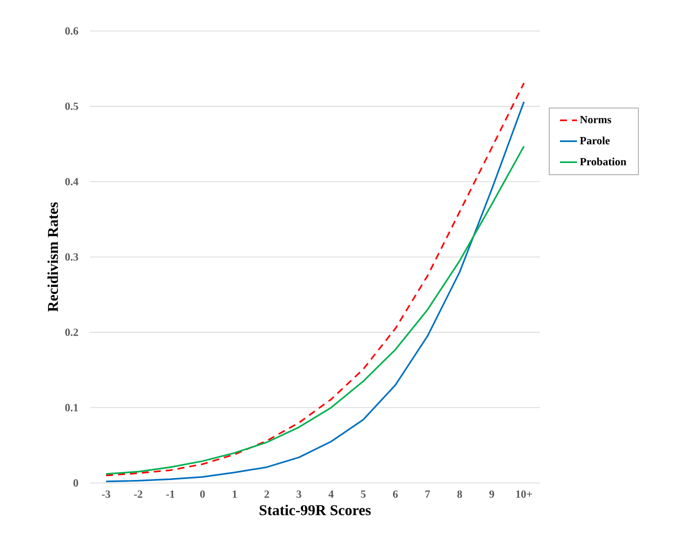  What do you see at coordinates (52, 257) in the screenshot?
I see `y-axis-title: Recidivism Rates` at bounding box center [52, 257].